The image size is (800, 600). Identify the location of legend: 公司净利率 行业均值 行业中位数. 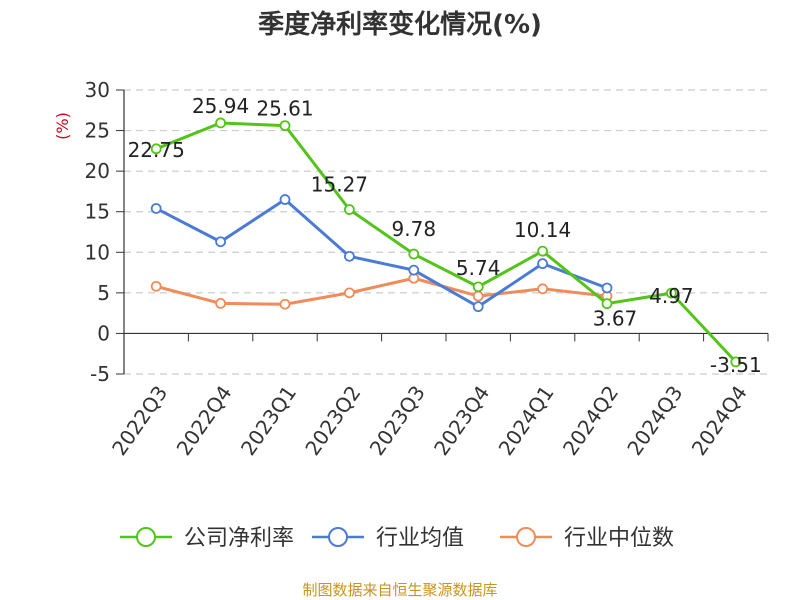
(397, 538).